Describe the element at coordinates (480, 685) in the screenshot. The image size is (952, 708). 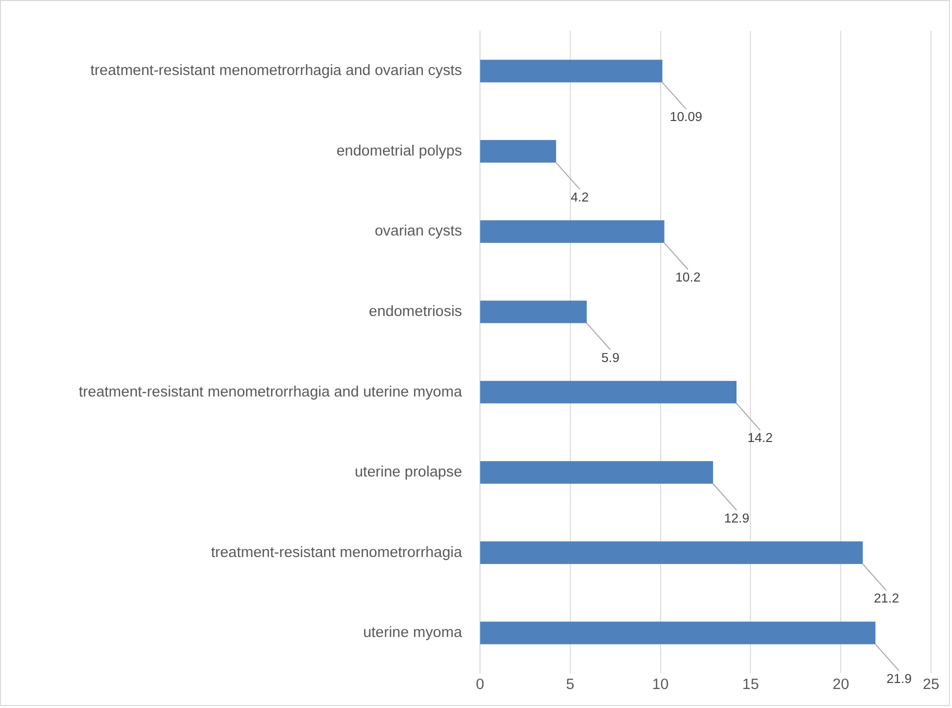
I see `x-tick-label: 0` at that location.